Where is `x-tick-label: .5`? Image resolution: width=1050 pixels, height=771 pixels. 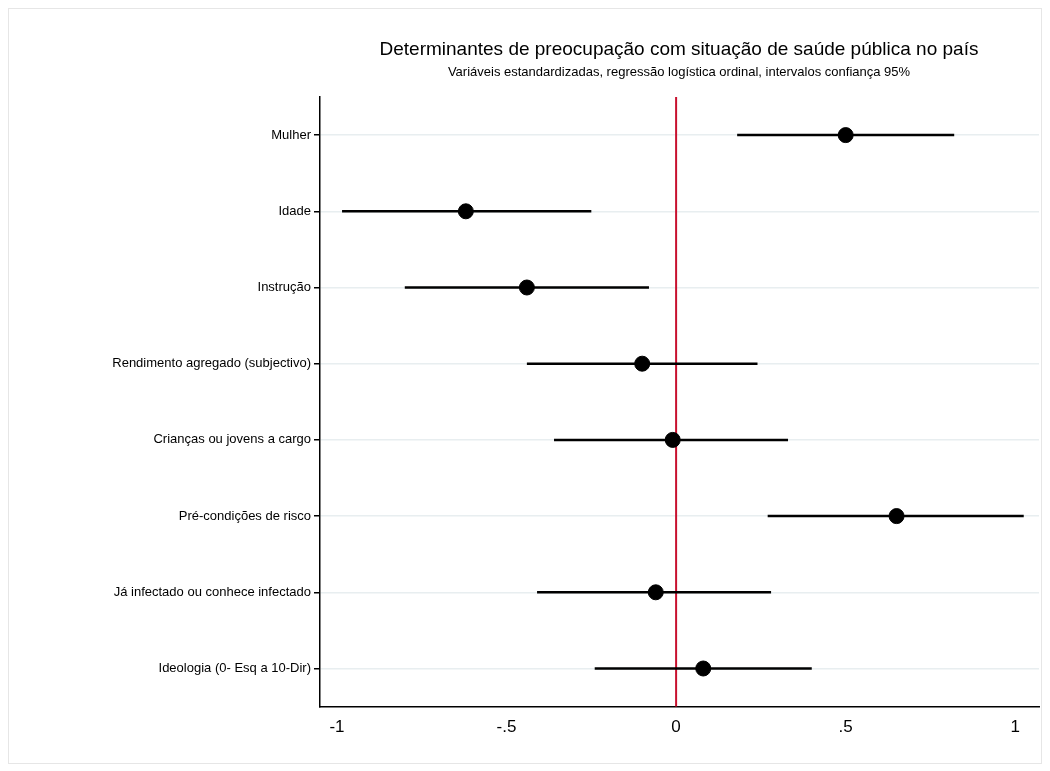
x-tick-label: .5 is located at coordinates (845, 727).